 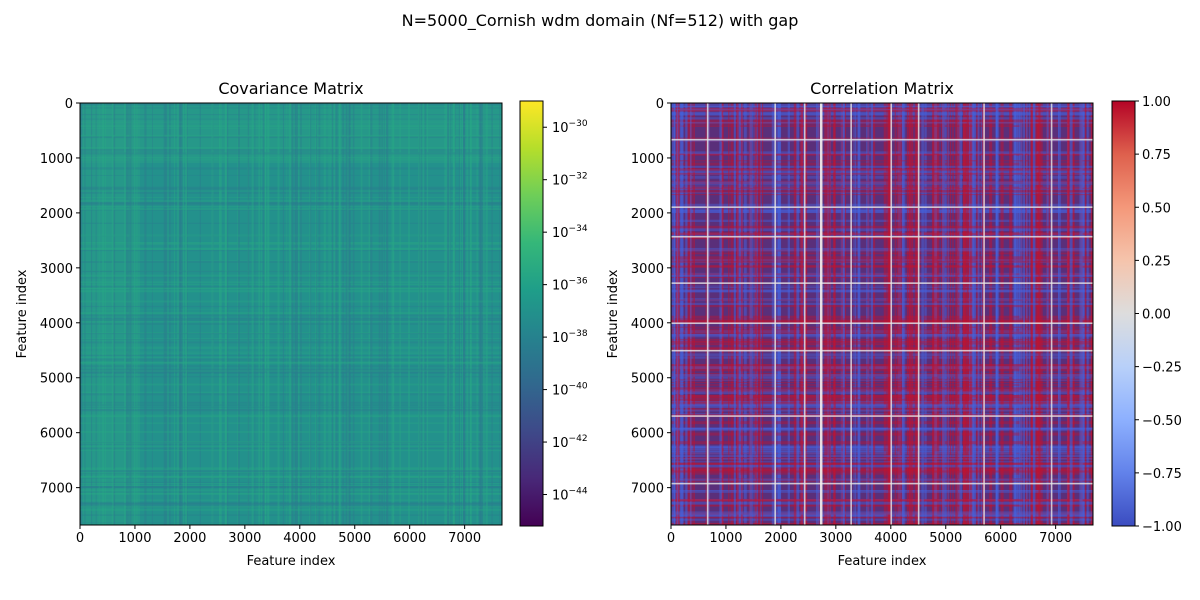 What do you see at coordinates (56, 324) in the screenshot?
I see `y-tick-label: 4000` at bounding box center [56, 324].